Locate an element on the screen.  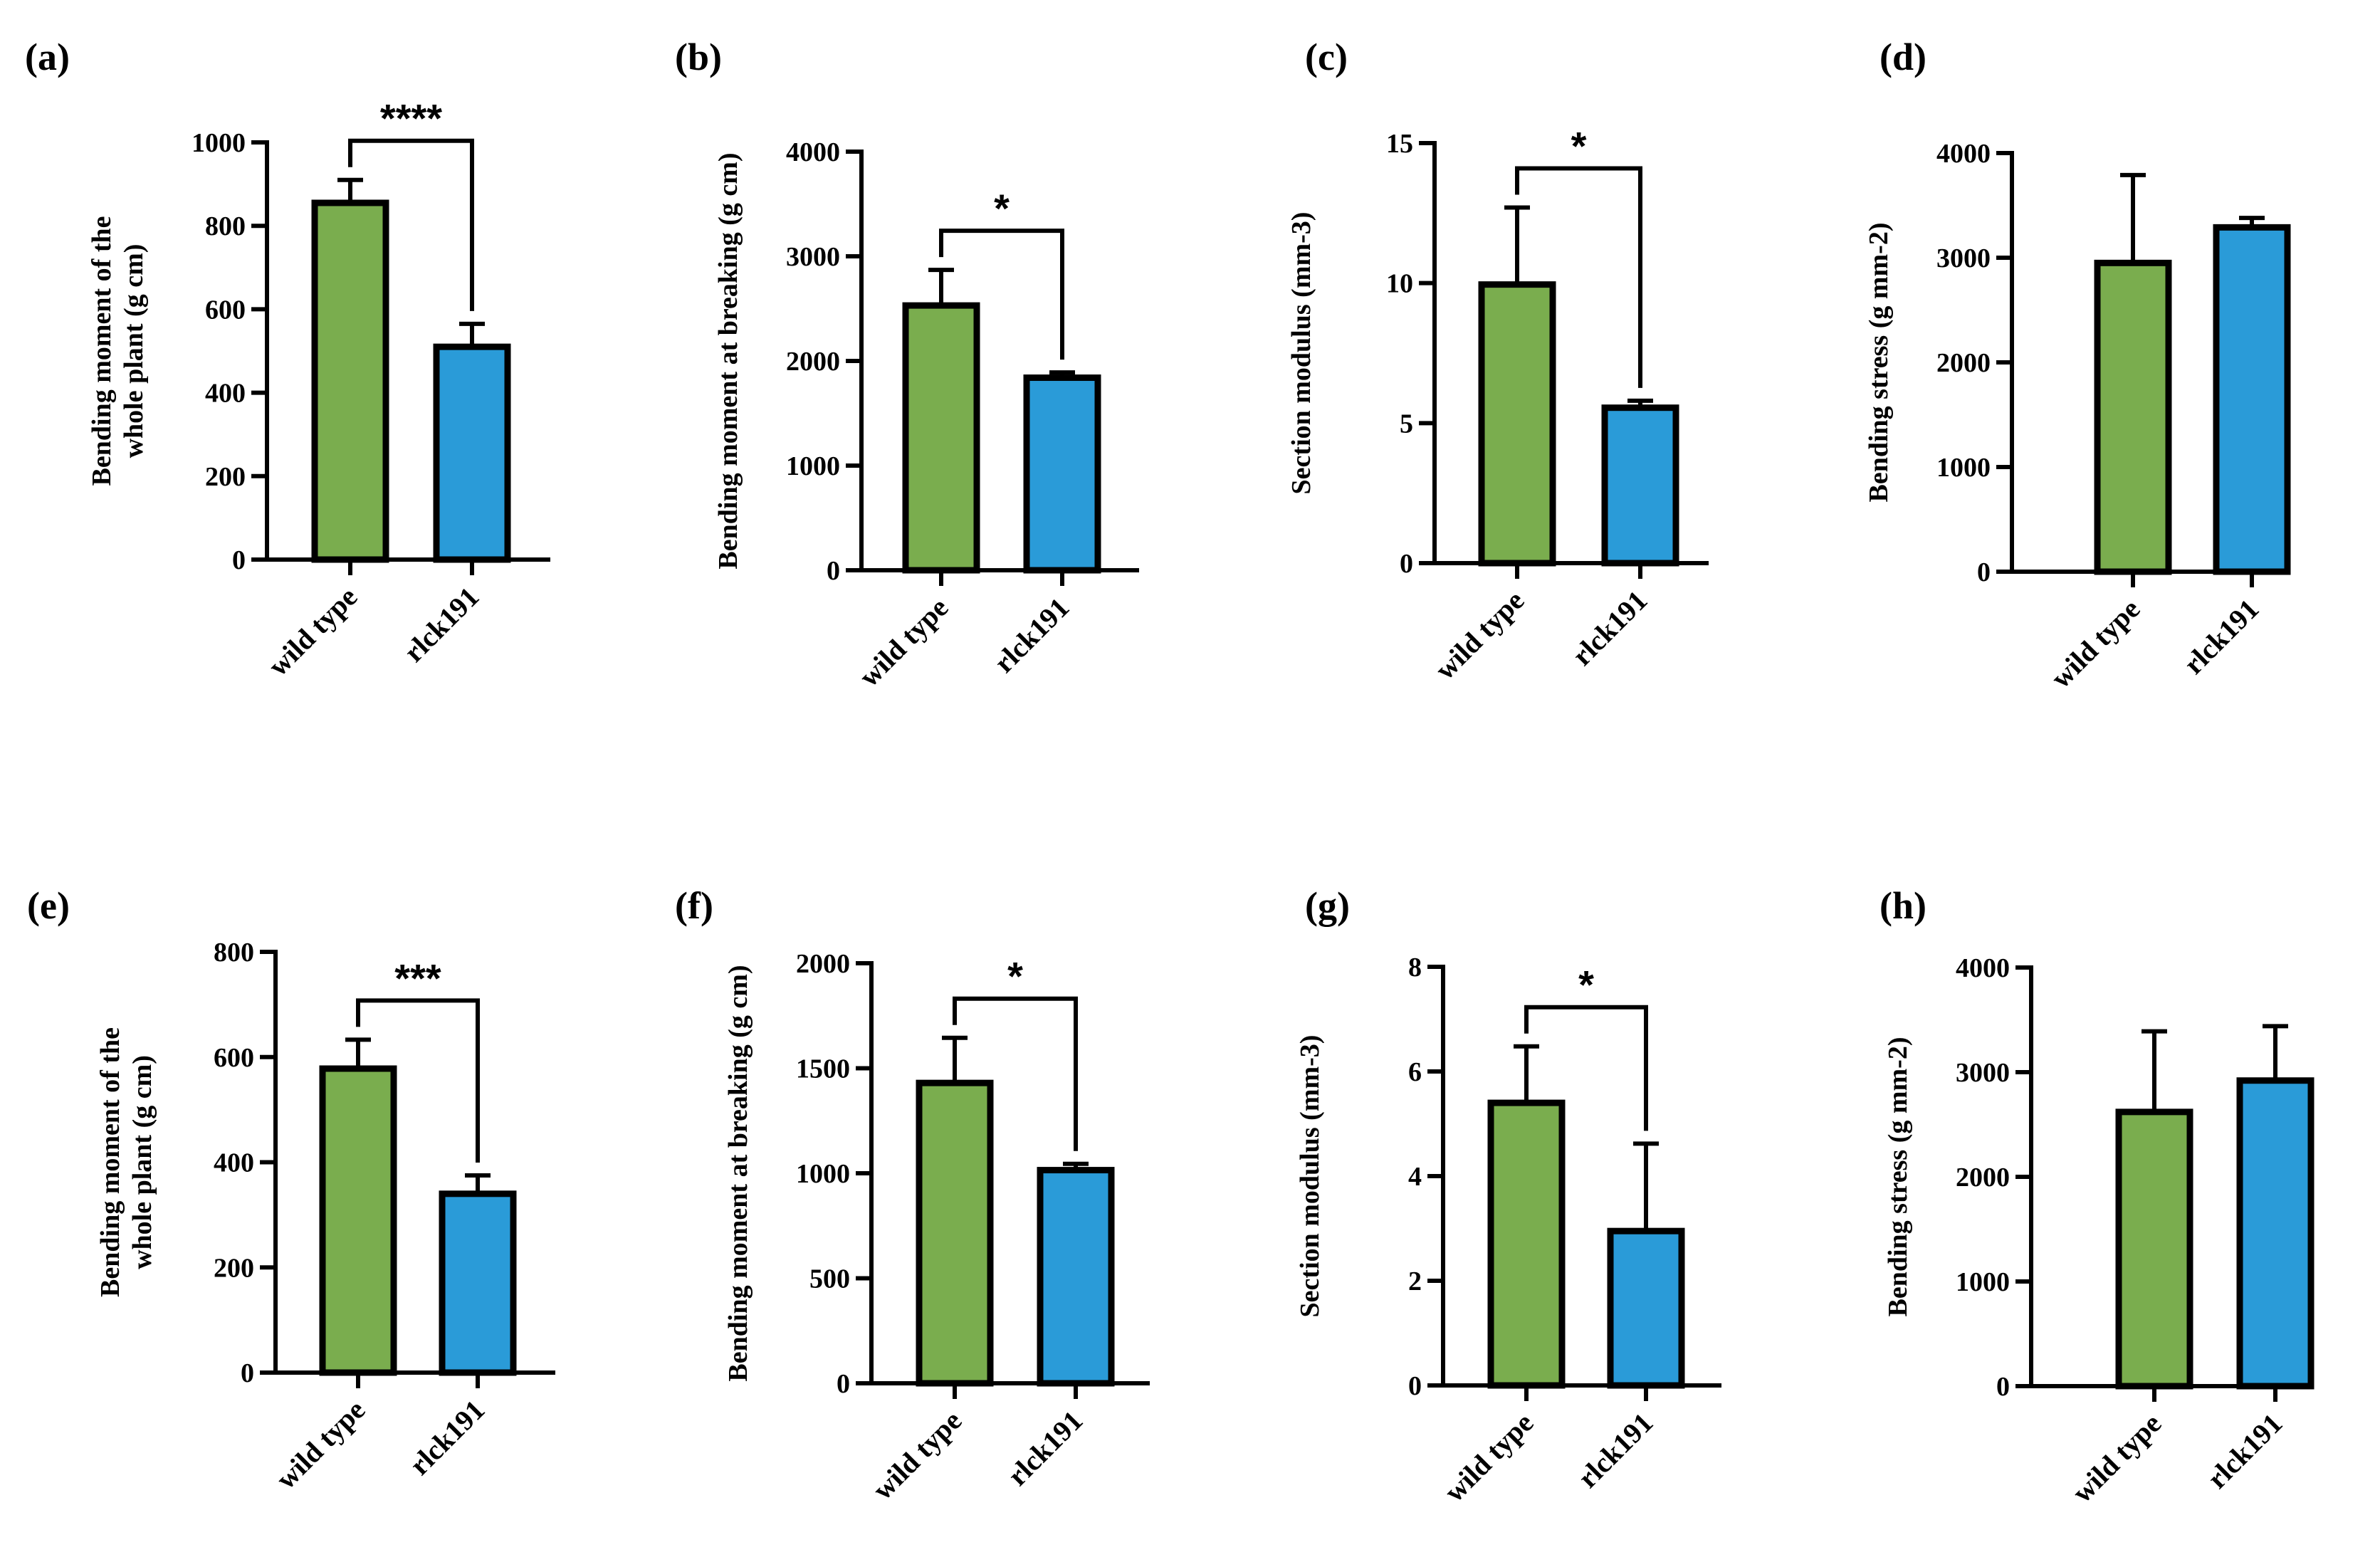
panel-label: (g) is located at coordinates (1327, 905).